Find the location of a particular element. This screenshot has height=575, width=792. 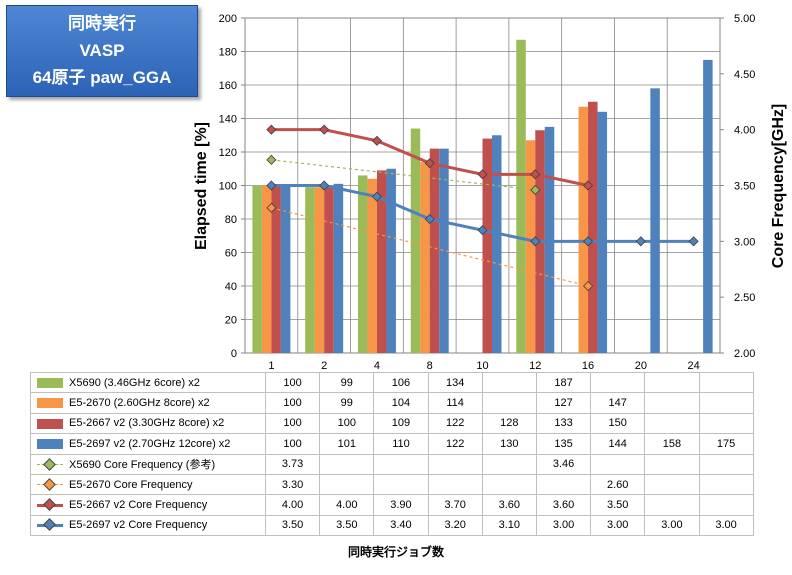

legend-label: E5-2697 v2 (2.70GHz 12core) x2 is located at coordinates (150, 443).